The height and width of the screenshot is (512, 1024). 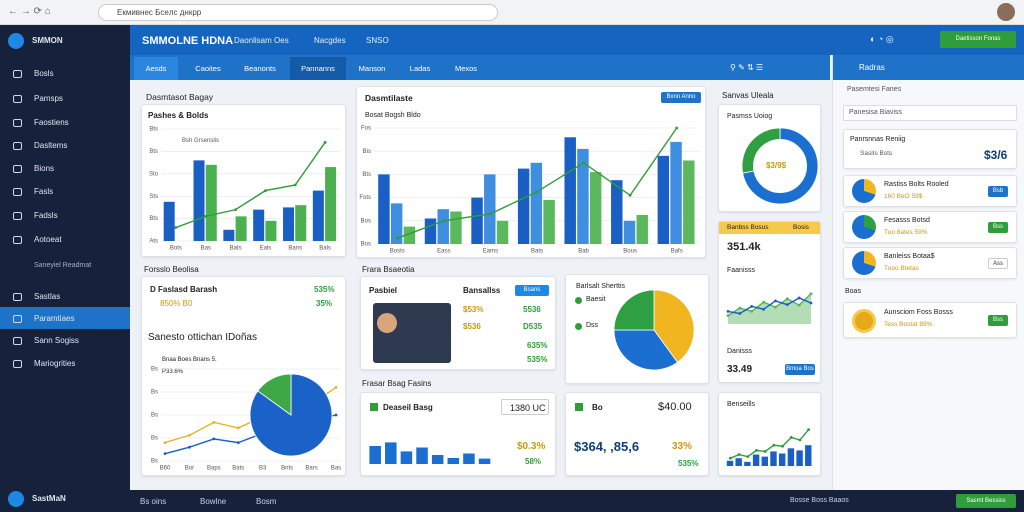 What do you see at coordinates (51, 122) in the screenshot?
I see `menu-item: Faostiens` at bounding box center [51, 122].